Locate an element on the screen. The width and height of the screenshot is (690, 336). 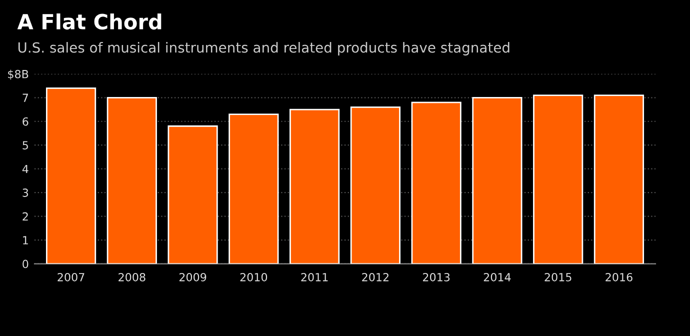
y-tick-label: 6 is located at coordinates (25, 121).